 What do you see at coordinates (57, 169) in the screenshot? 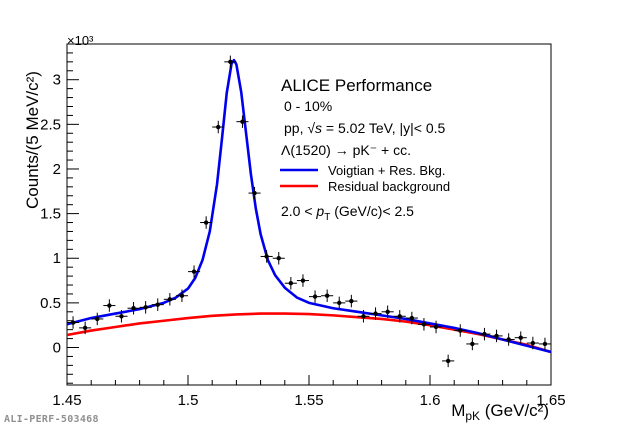
I see `y-tick-label: 2` at bounding box center [57, 169].